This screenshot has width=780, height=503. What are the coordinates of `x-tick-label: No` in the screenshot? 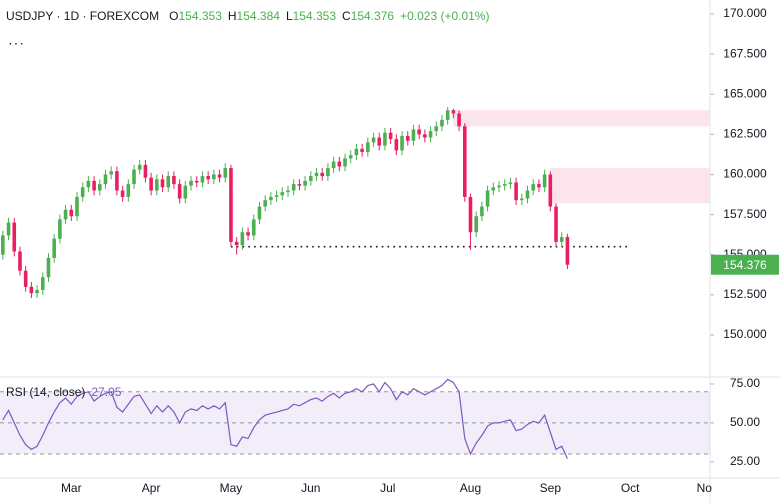 It's located at (705, 488).